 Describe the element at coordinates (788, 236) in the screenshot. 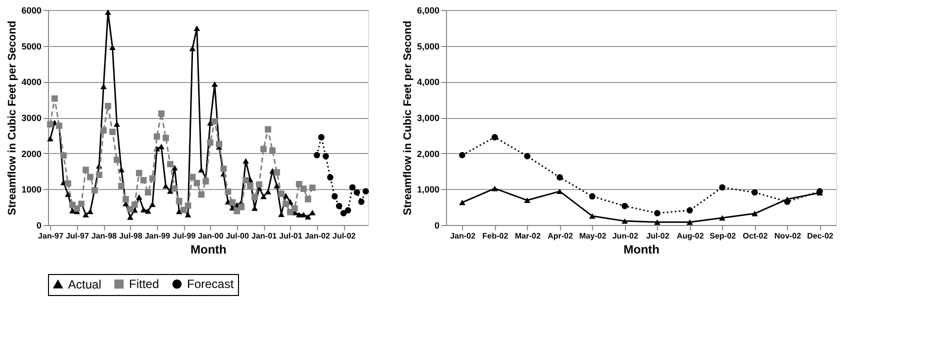

I see `x-tick-label: Nov-02` at that location.